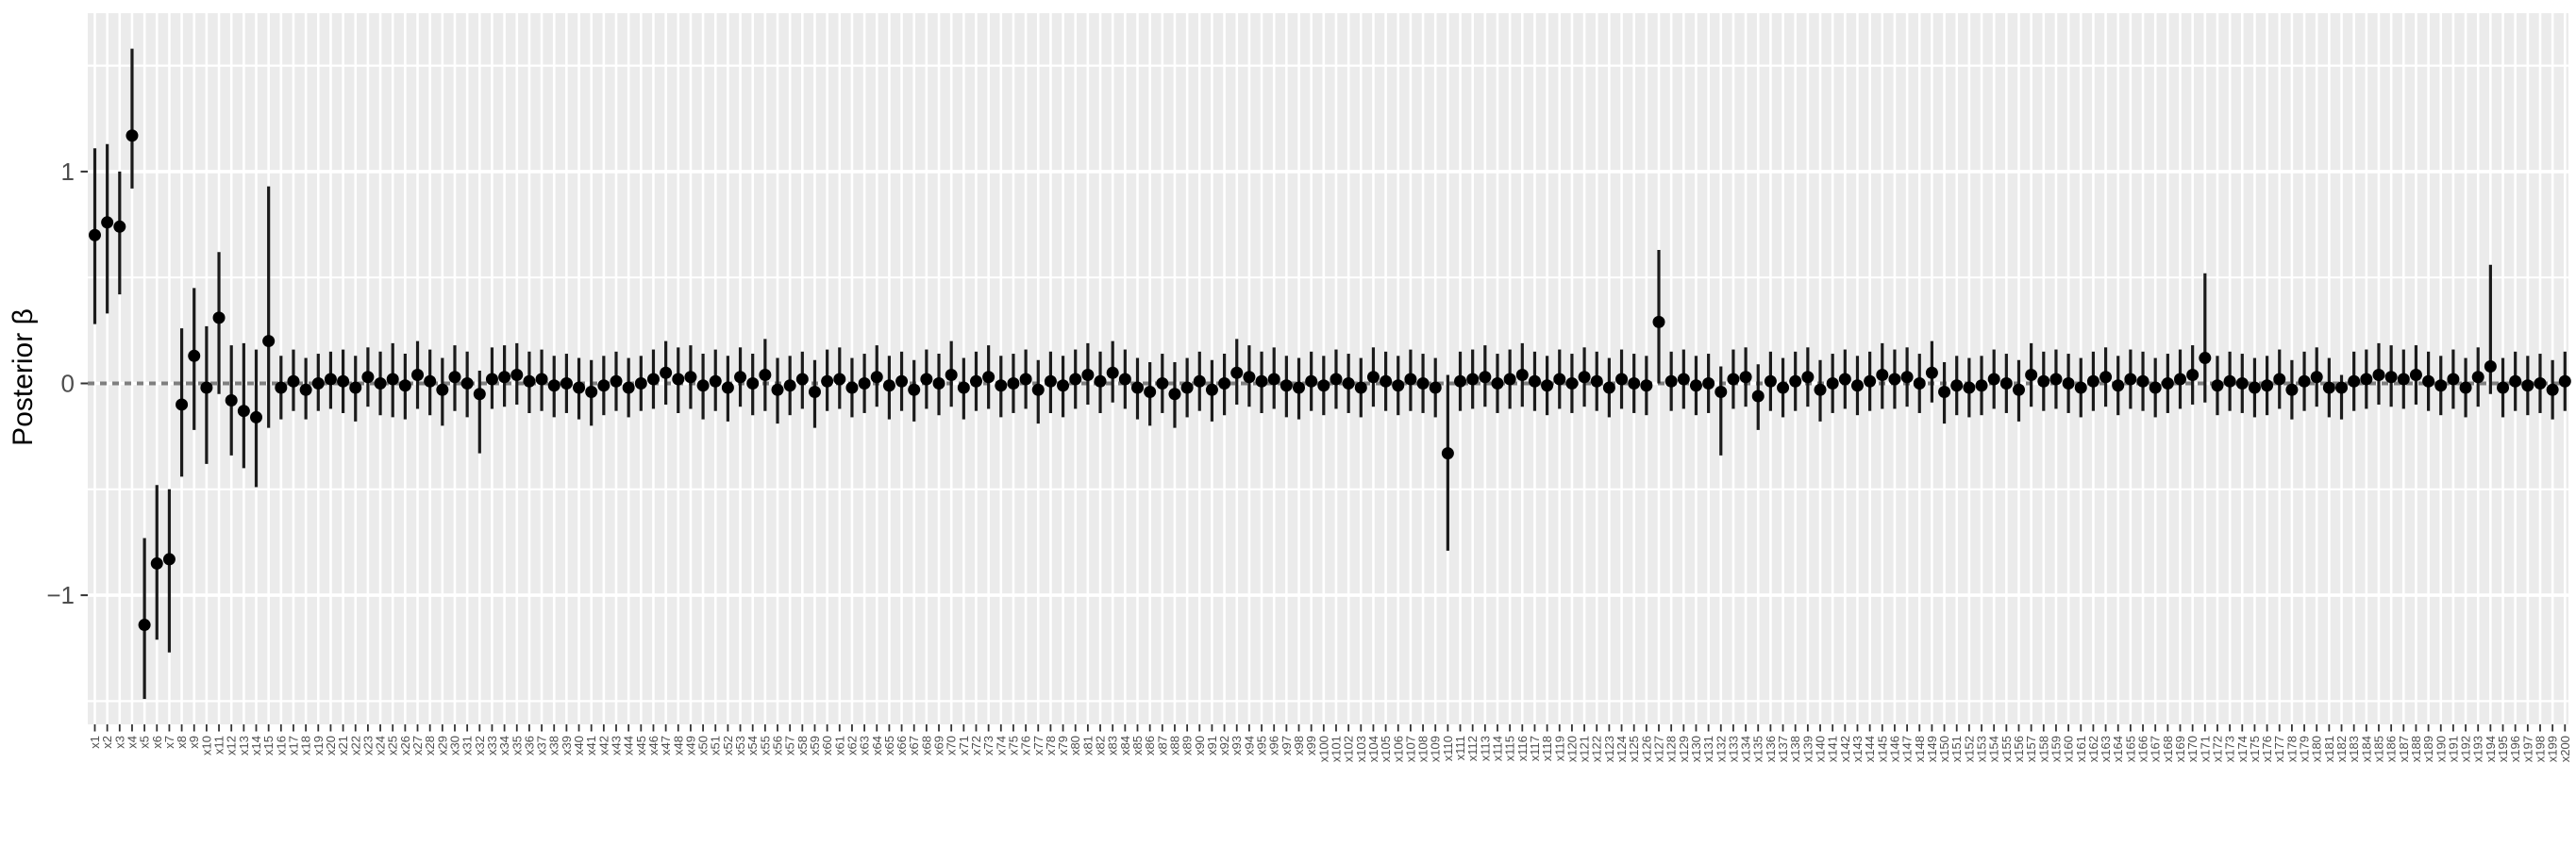 This screenshot has width=2576, height=863. Describe the element at coordinates (1870, 749) in the screenshot. I see `x-tick-label: x144` at that location.